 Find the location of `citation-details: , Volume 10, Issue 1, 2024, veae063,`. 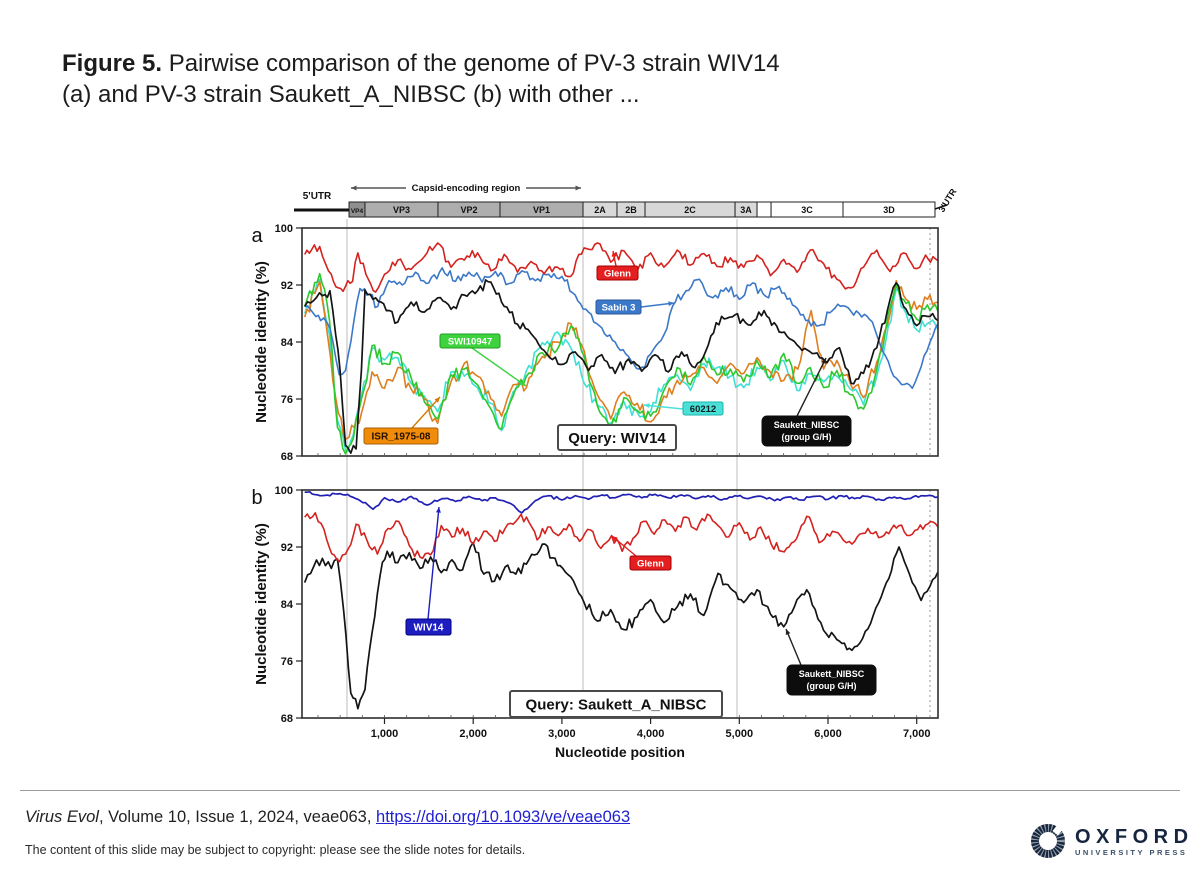

citation-details: , Volume 10, Issue 1, 2024, veae063, is located at coordinates (237, 817).